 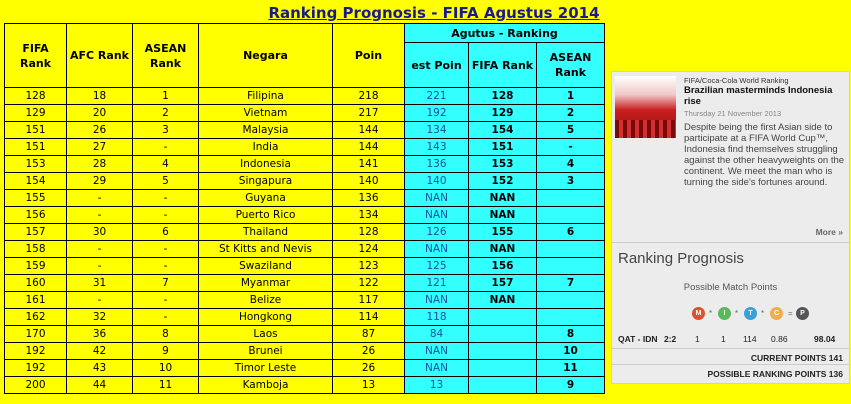 I want to click on cell-est-poin: 84, so click(x=436, y=334).